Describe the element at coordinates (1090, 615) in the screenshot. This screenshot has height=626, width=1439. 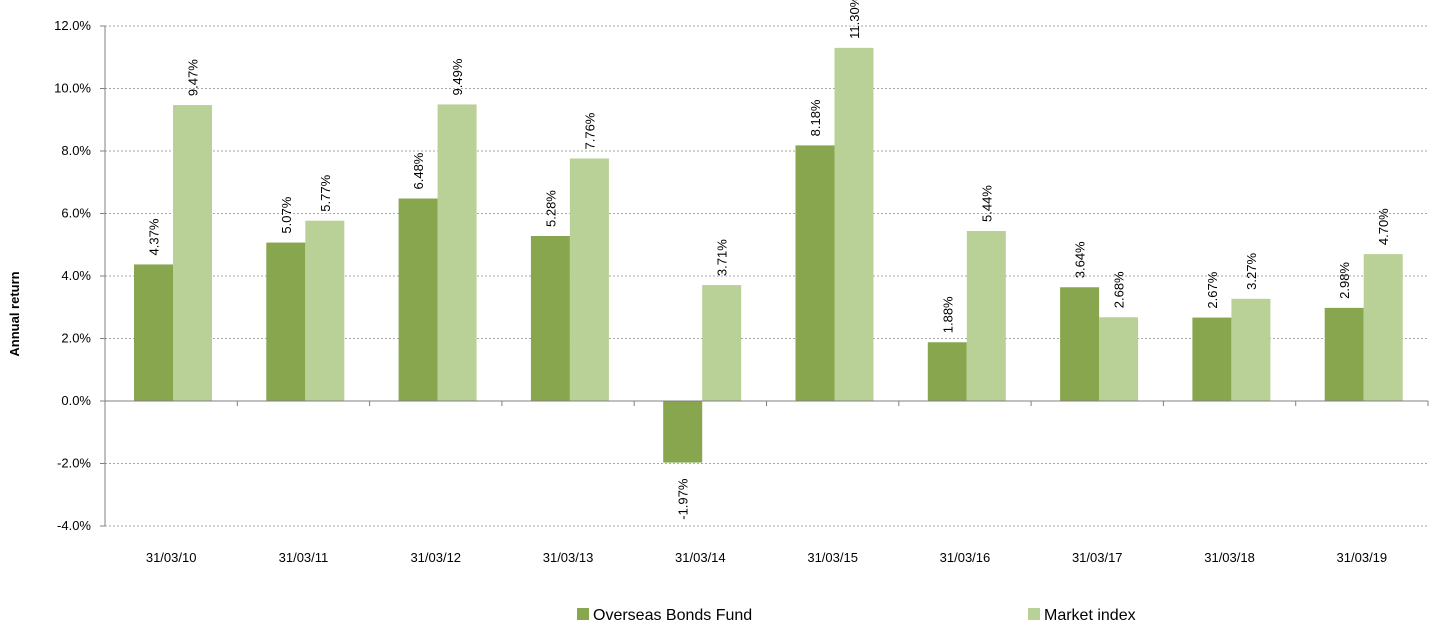
I see `legend-label: Market index` at that location.